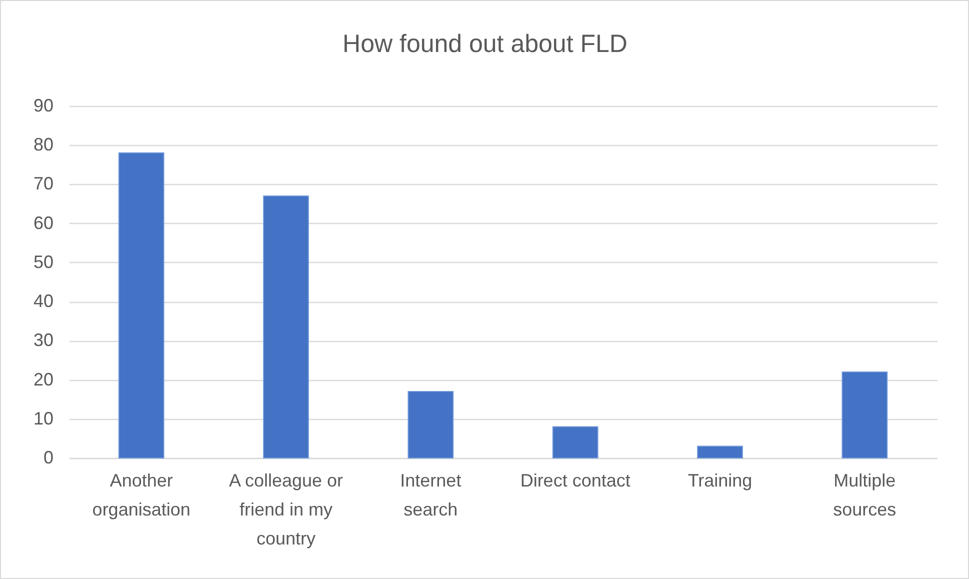 The height and width of the screenshot is (579, 969). Describe the element at coordinates (575, 480) in the screenshot. I see `x-tick-label: Direct contact` at that location.